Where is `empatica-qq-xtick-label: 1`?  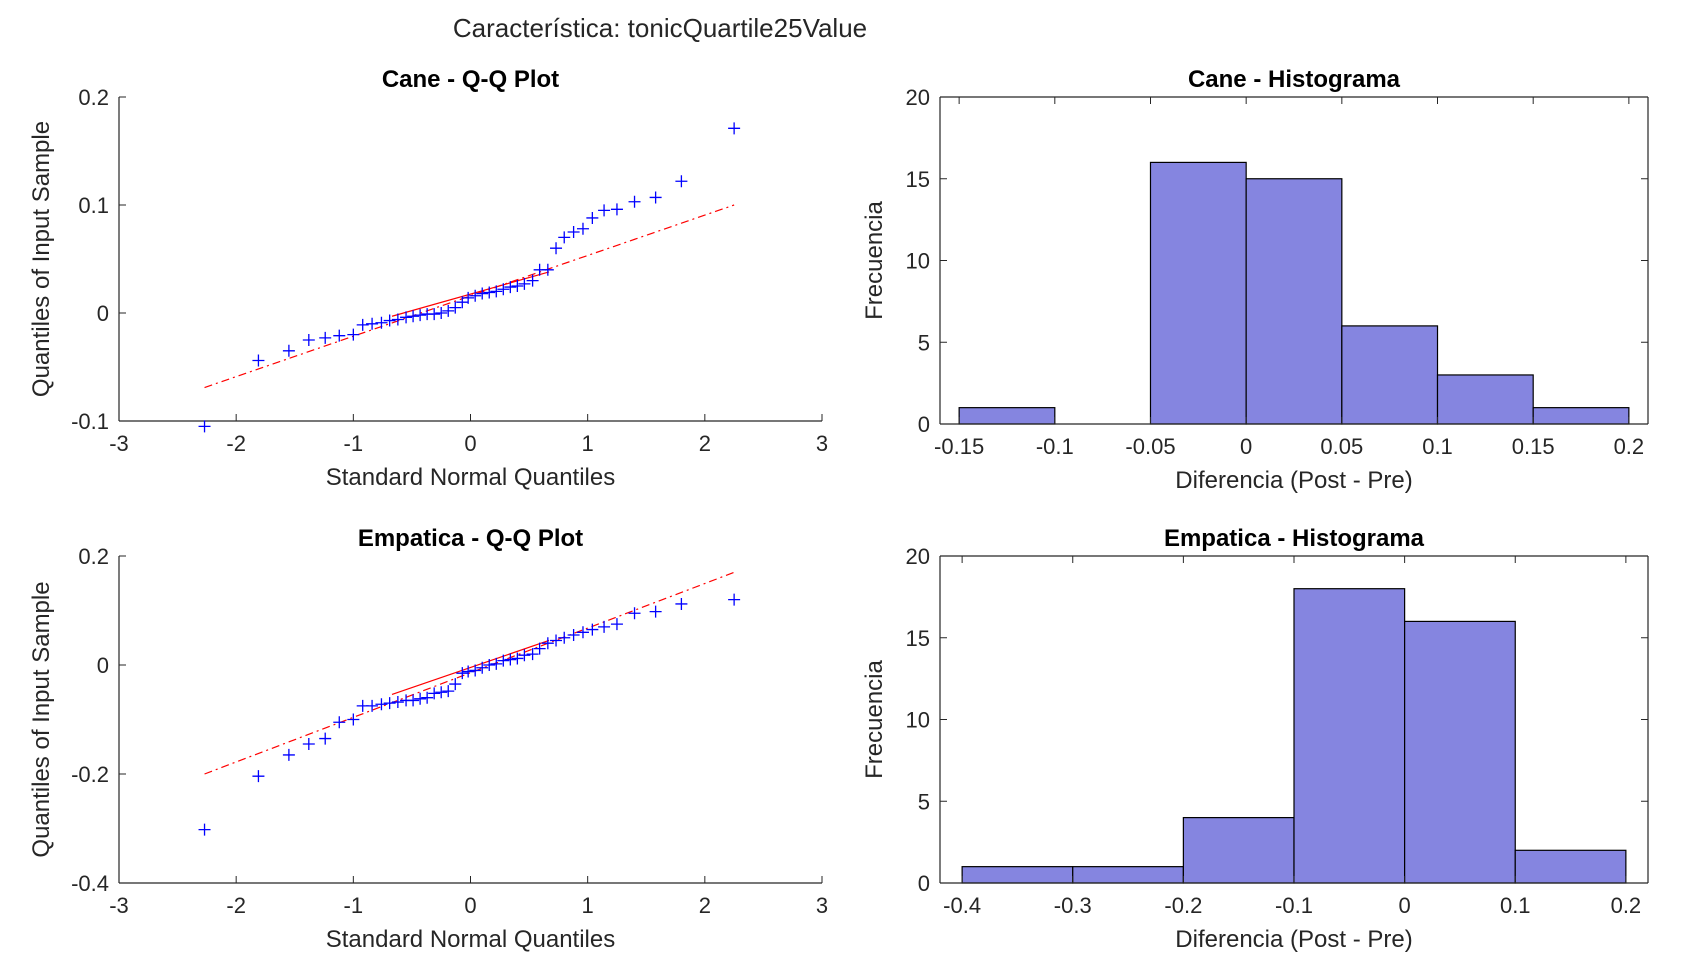 empatica-qq-xtick-label: 1 is located at coordinates (588, 905).